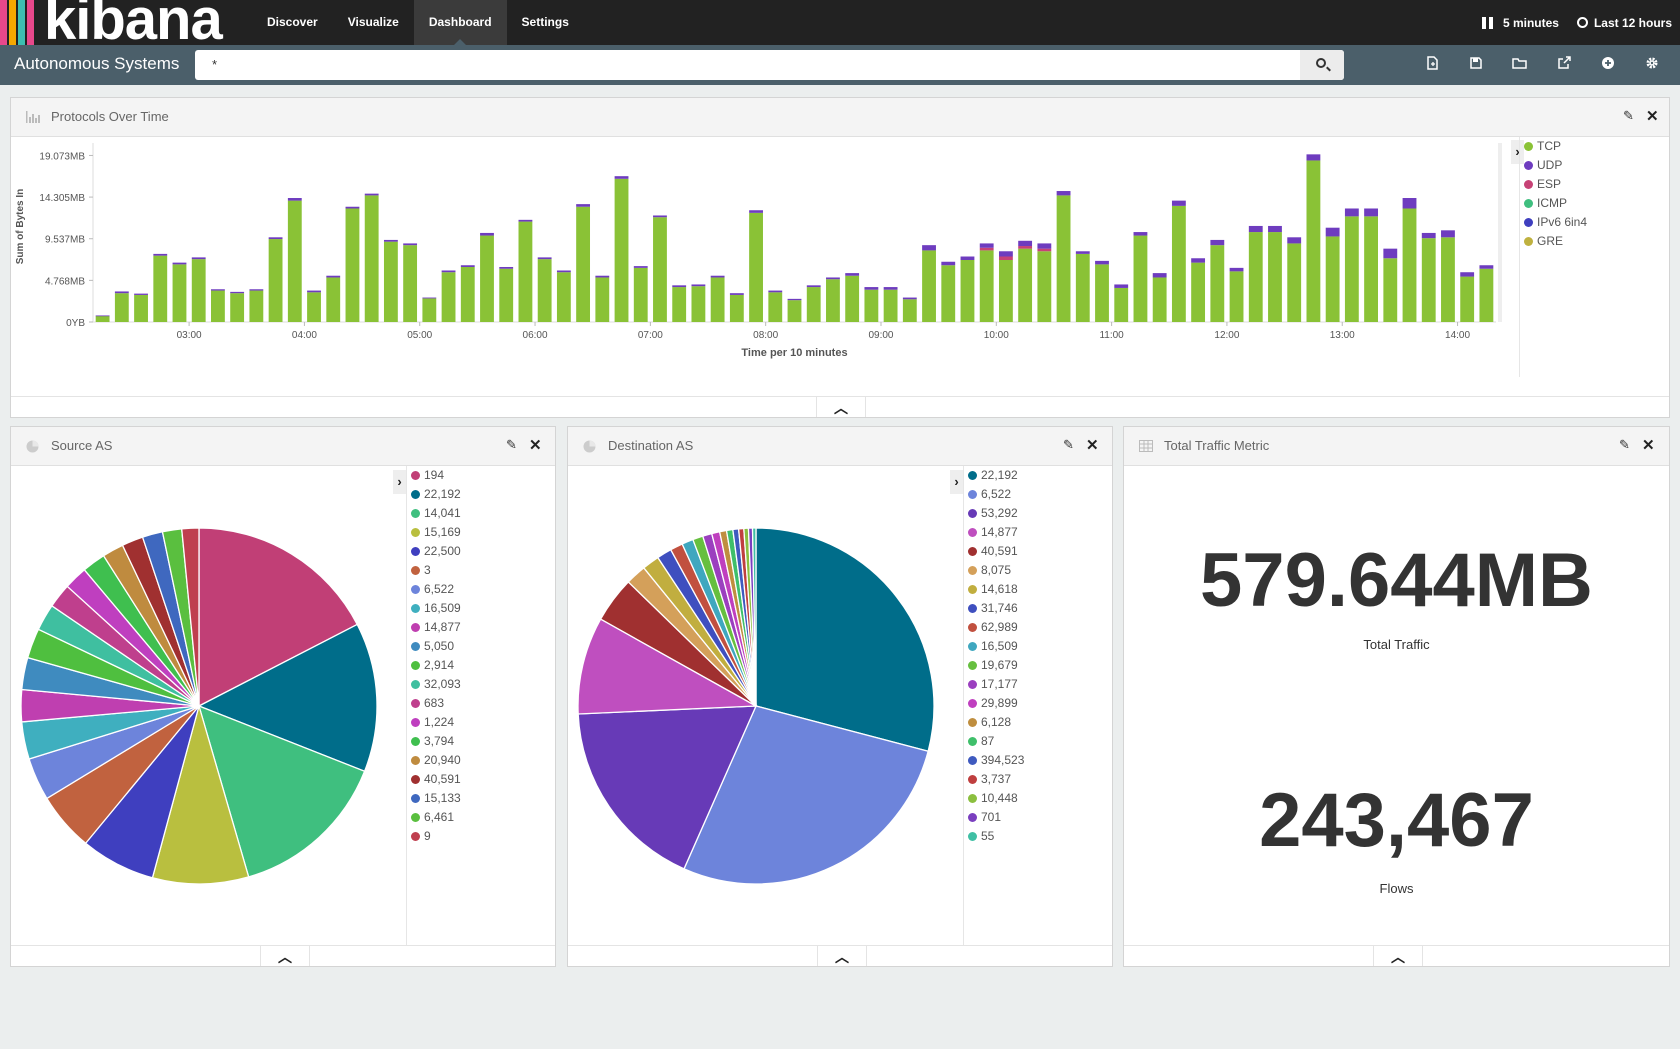 This screenshot has width=1680, height=1049. I want to click on legend-item: 394,523, so click(996, 760).